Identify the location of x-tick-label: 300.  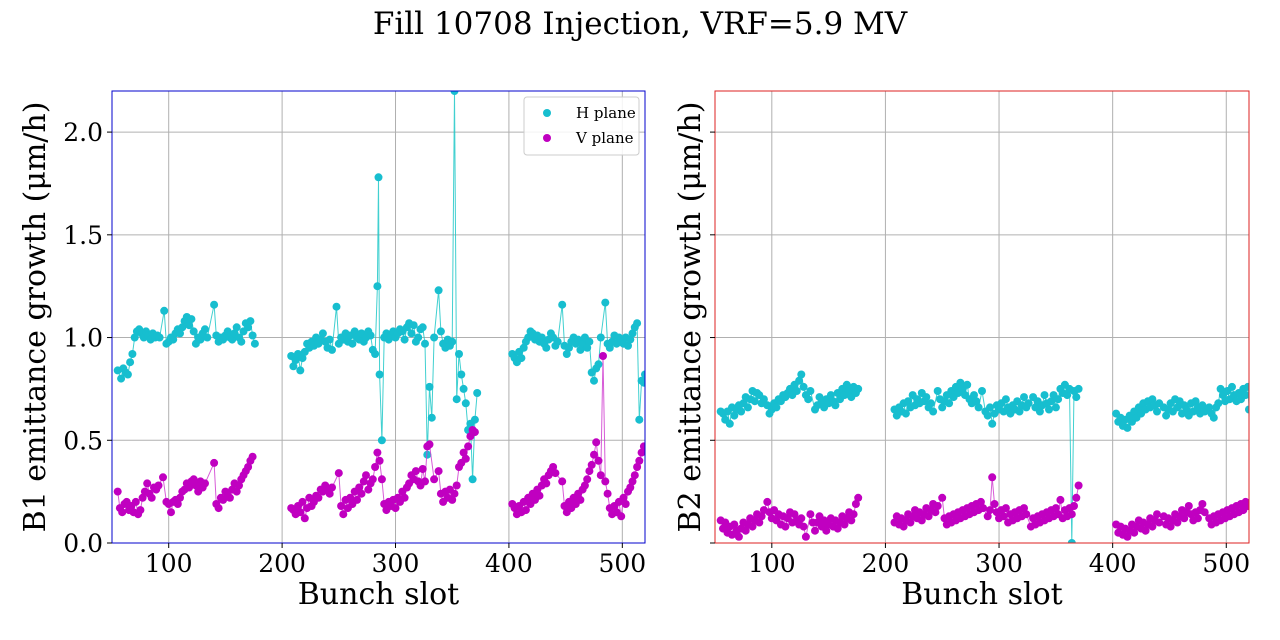
(396, 563).